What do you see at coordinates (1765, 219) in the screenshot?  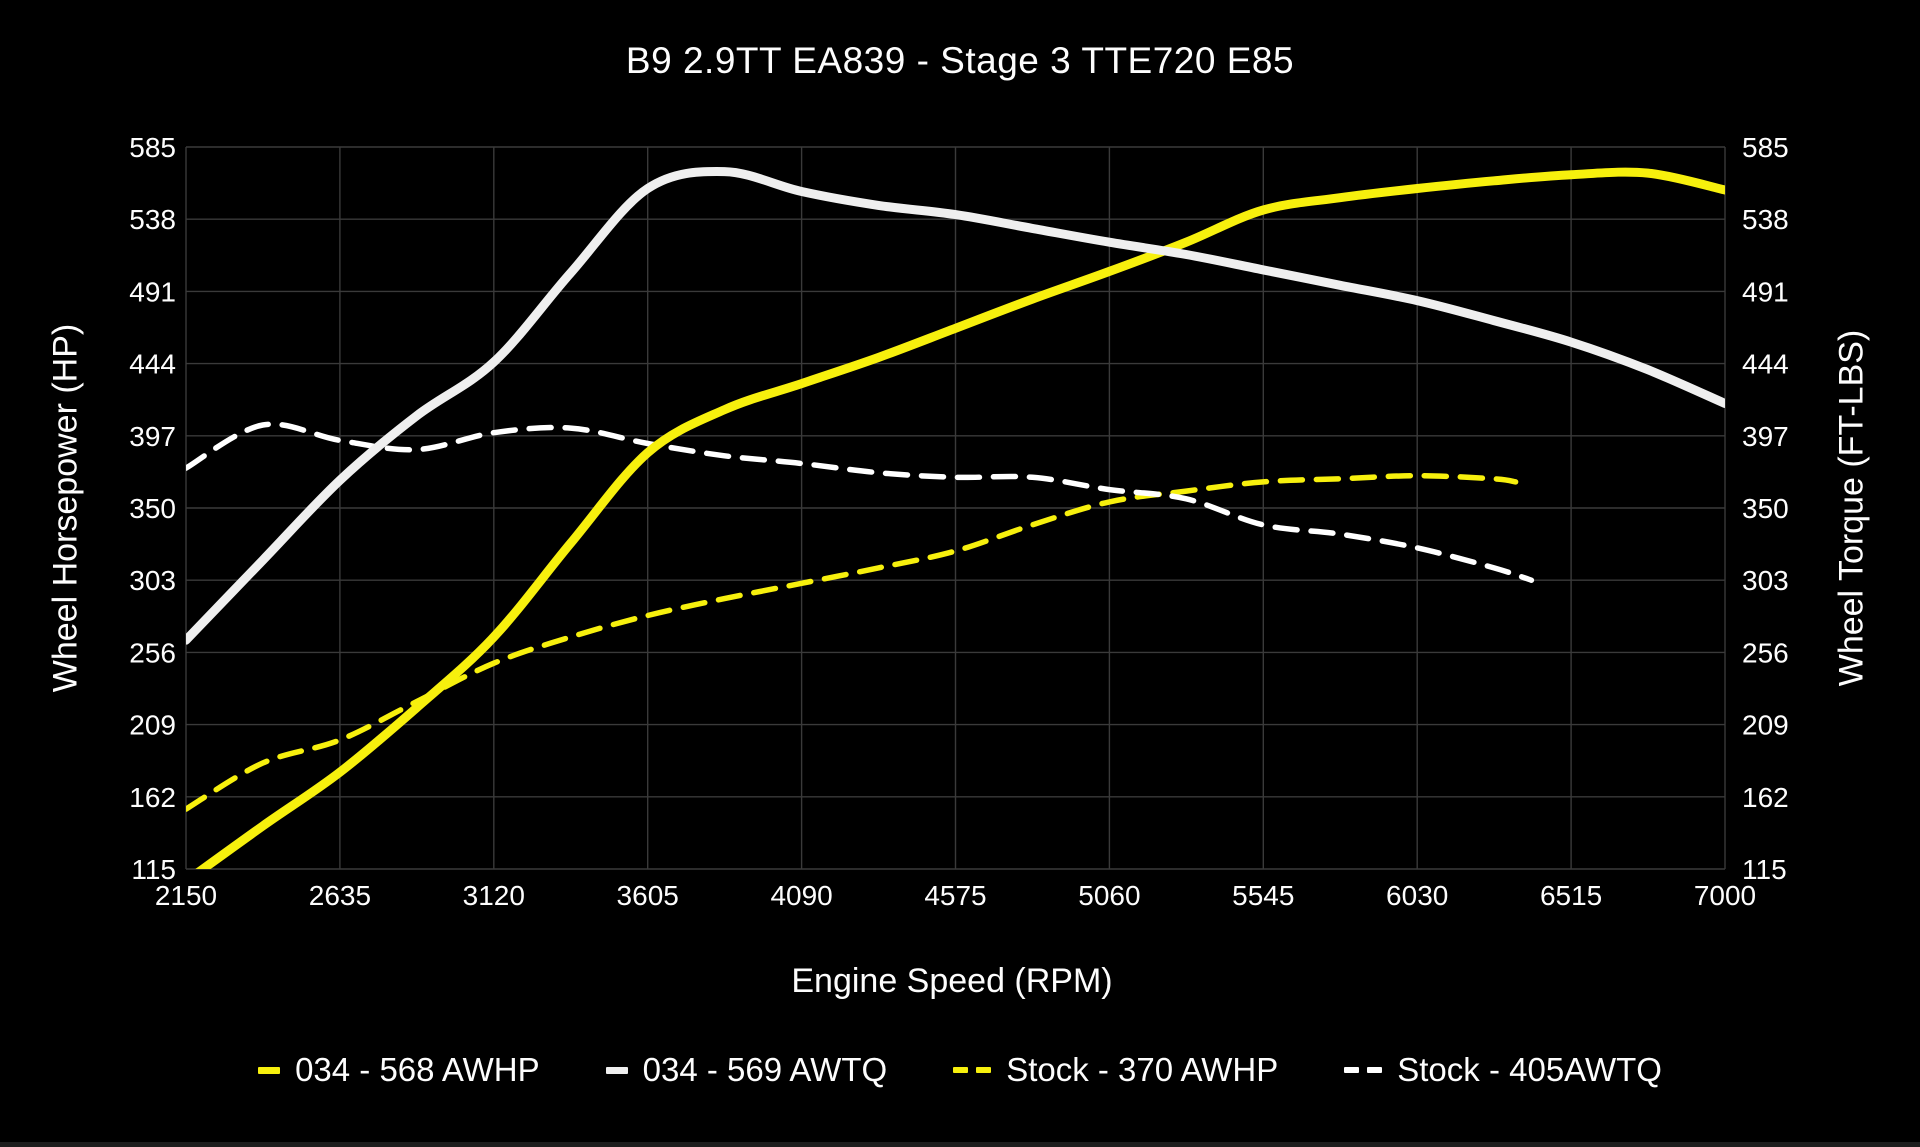 I see `y-tick-label-right: 538` at bounding box center [1765, 219].